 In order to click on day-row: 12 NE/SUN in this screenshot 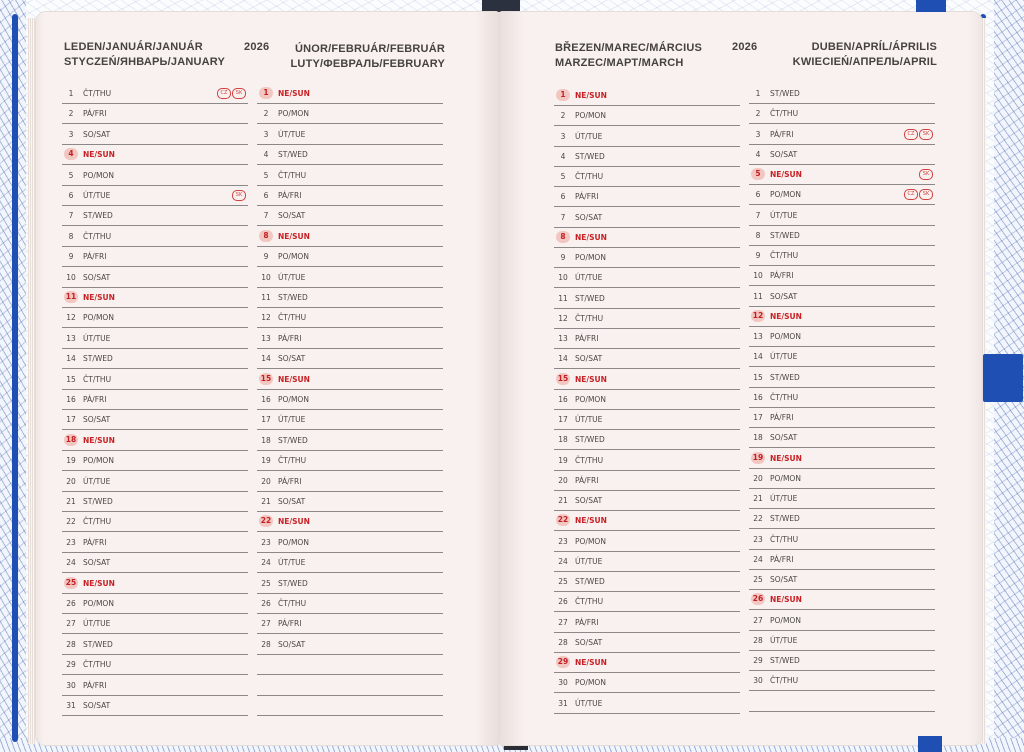, I will do `click(842, 316)`.